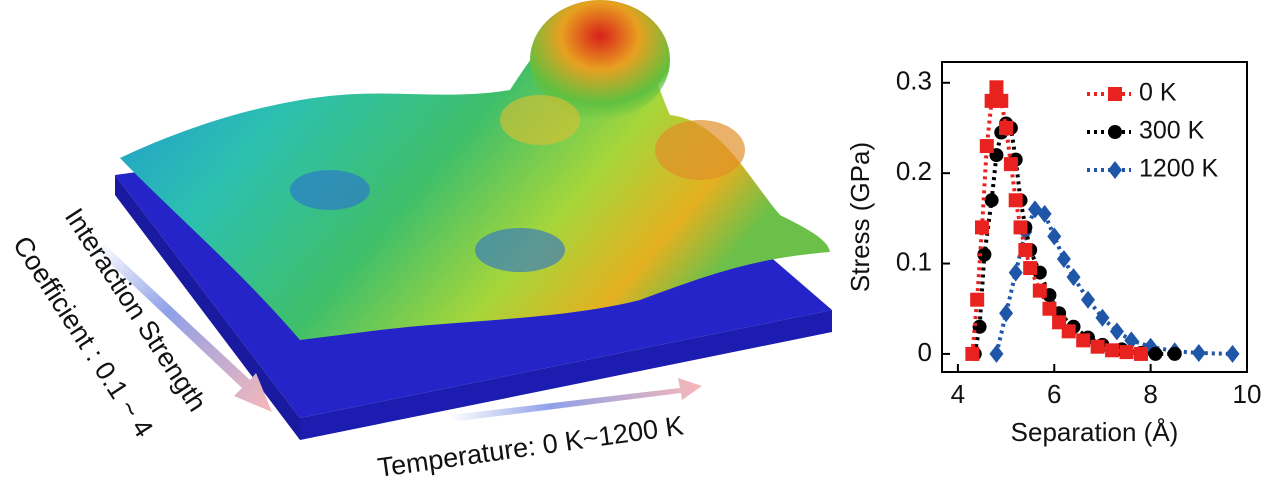 This screenshot has height=491, width=1270. Describe the element at coordinates (914, 171) in the screenshot. I see `y-tick-label: 0.2` at that location.